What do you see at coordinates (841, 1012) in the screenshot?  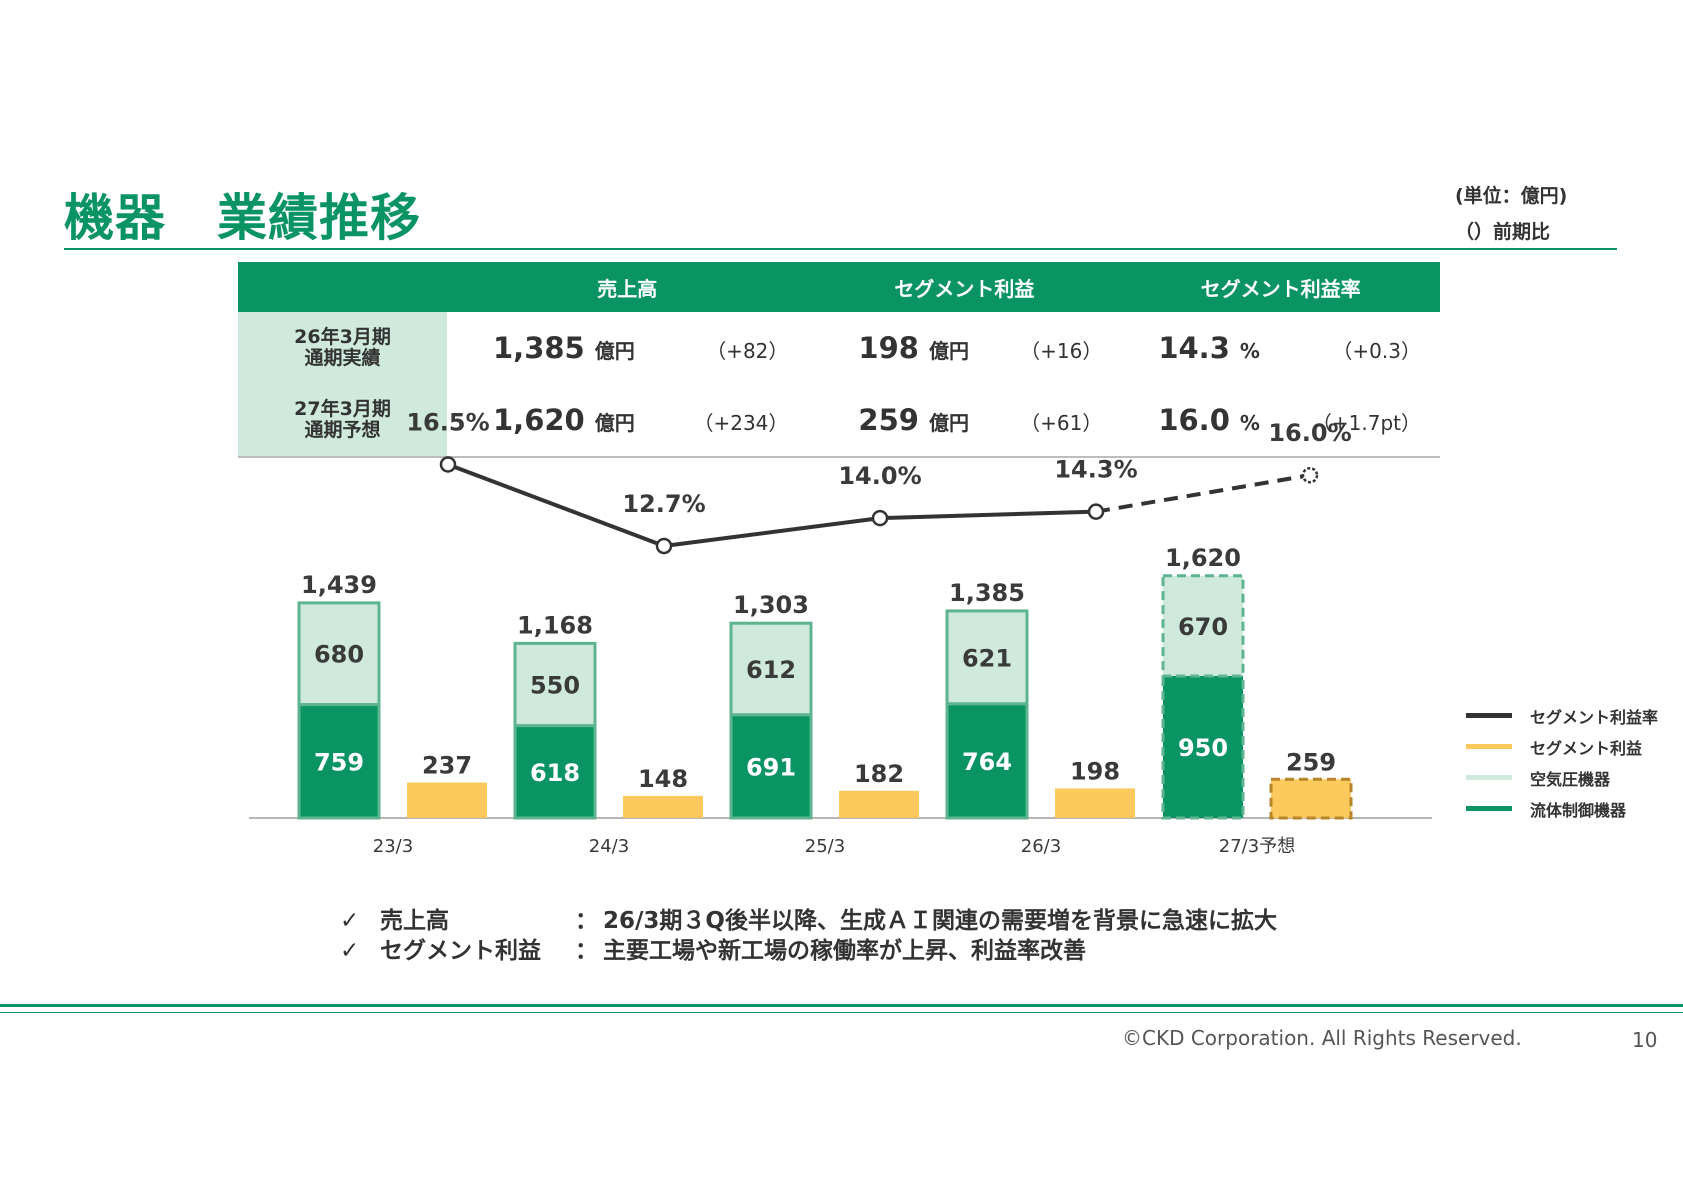 I see `footer-divider-thin` at bounding box center [841, 1012].